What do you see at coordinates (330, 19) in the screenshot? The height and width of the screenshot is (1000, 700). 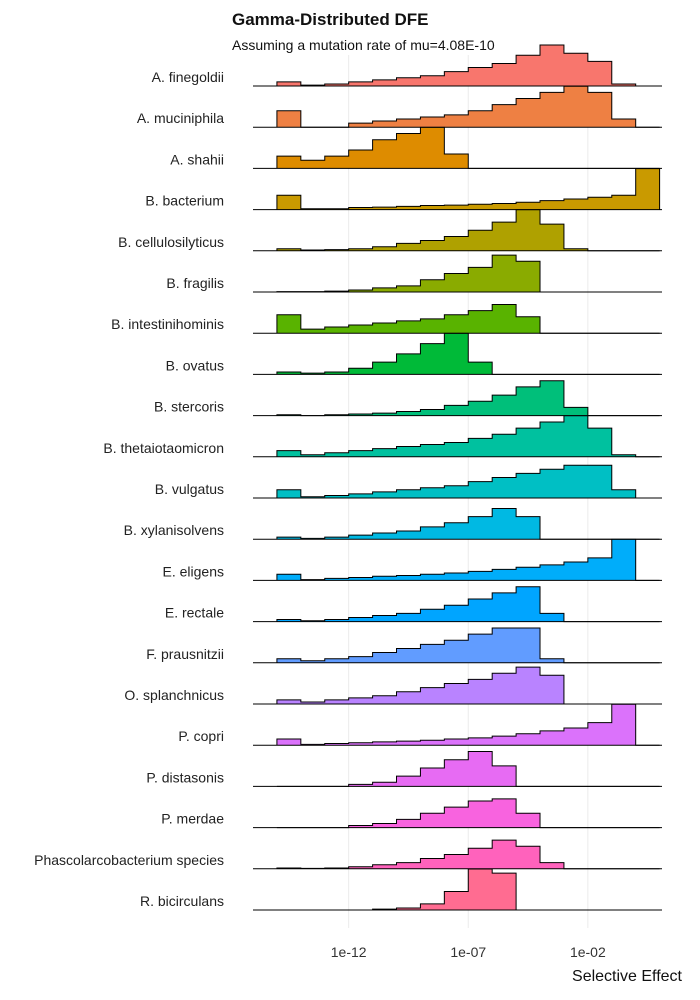 I see `chart-title: Gamma-Distributed DFE` at bounding box center [330, 19].